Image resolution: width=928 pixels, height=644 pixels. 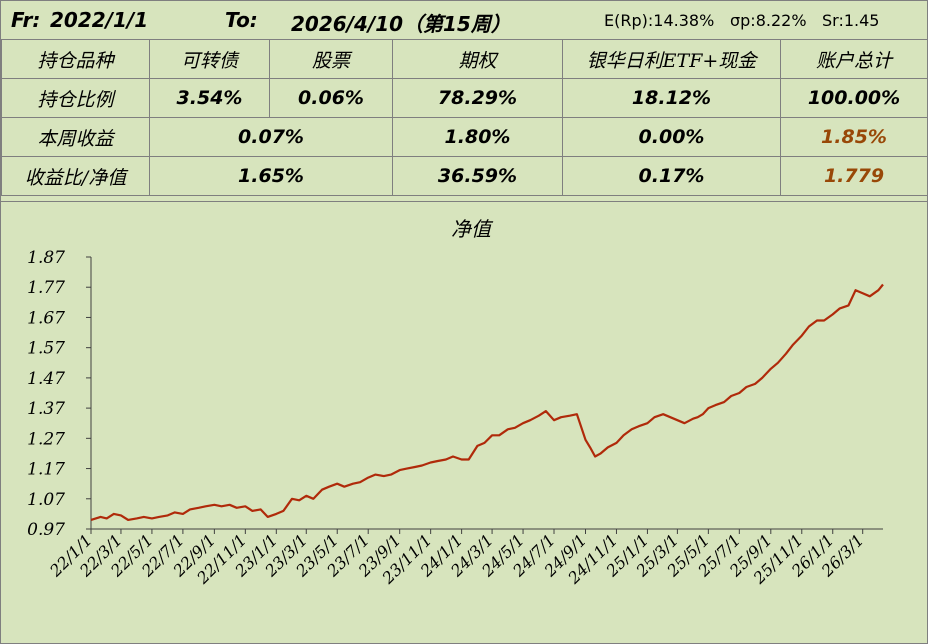 I want to click on header-cell-etf-cash: 银华日利ETF+现金, so click(x=671, y=59).